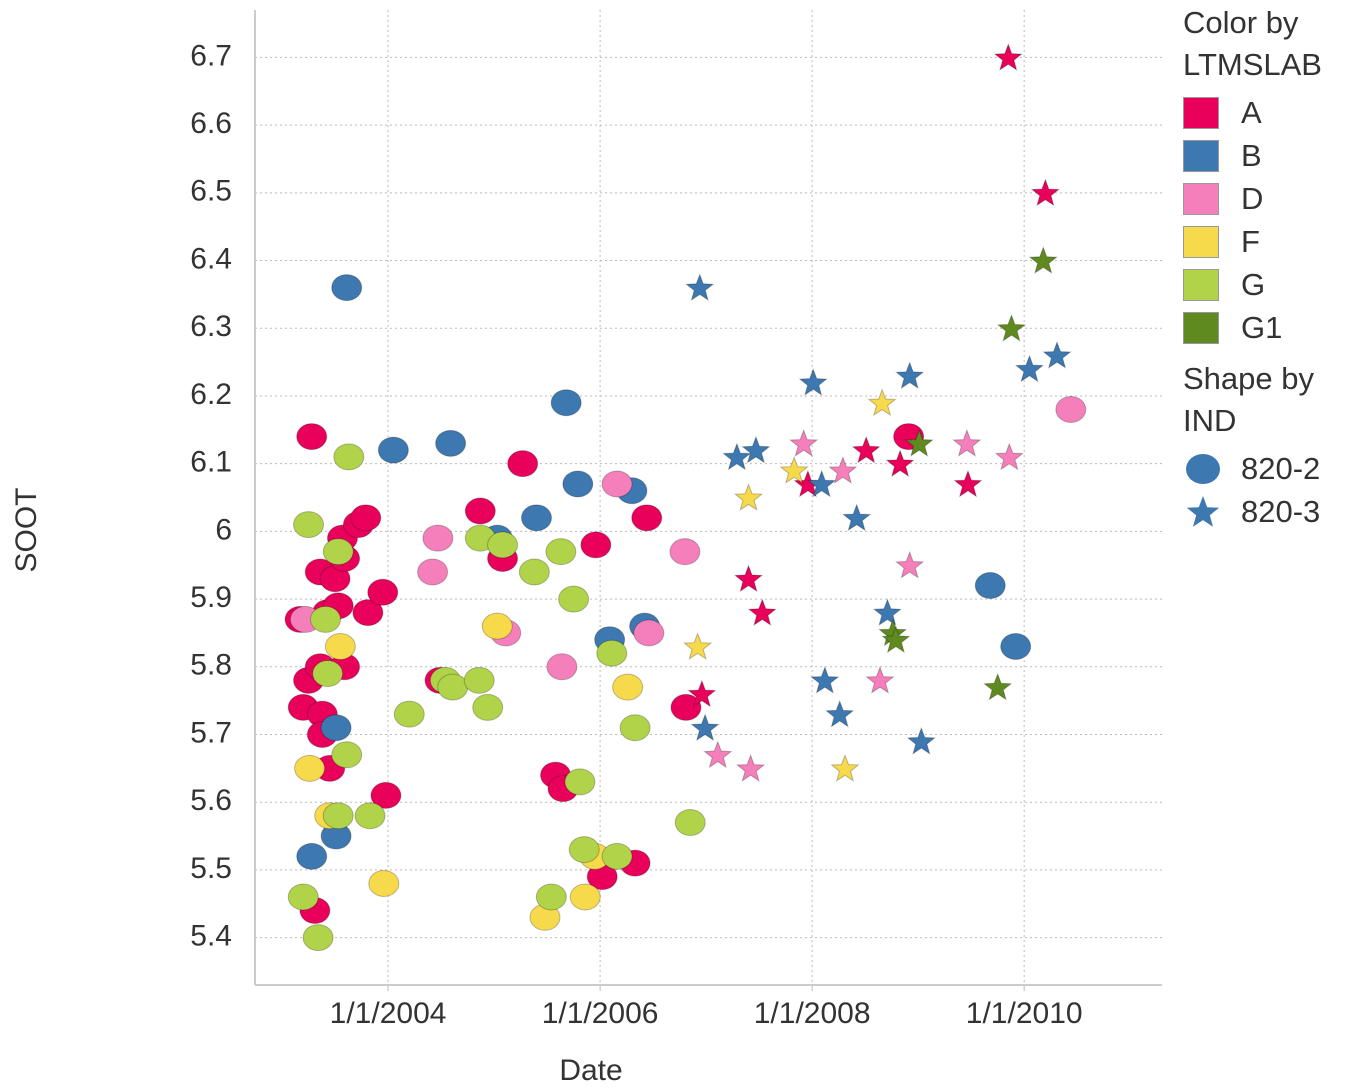 The image size is (1350, 1089). I want to click on legend-item: G, so click(1265, 285).